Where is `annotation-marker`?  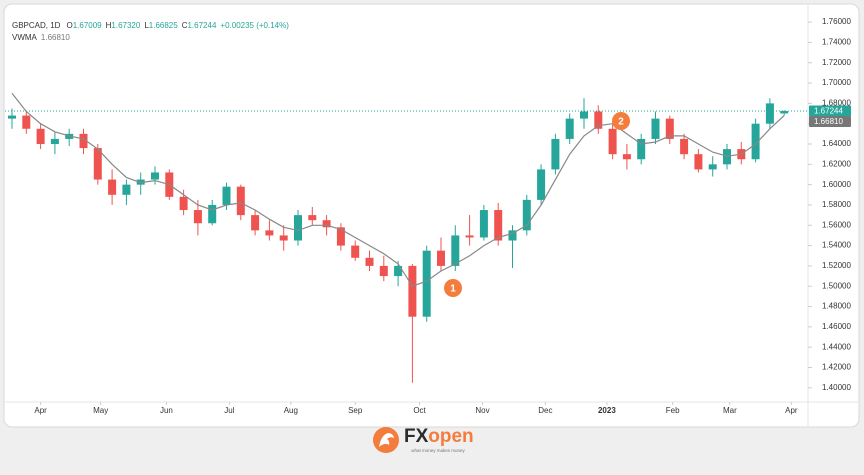
annotation-marker is located at coordinates (453, 288).